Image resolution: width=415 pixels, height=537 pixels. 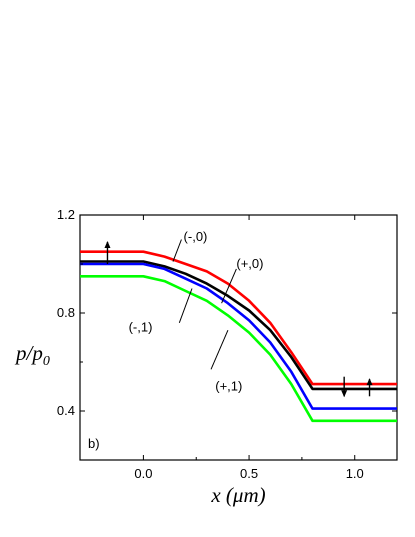 I want to click on x-axis-title: x (μm), so click(x=237, y=495).